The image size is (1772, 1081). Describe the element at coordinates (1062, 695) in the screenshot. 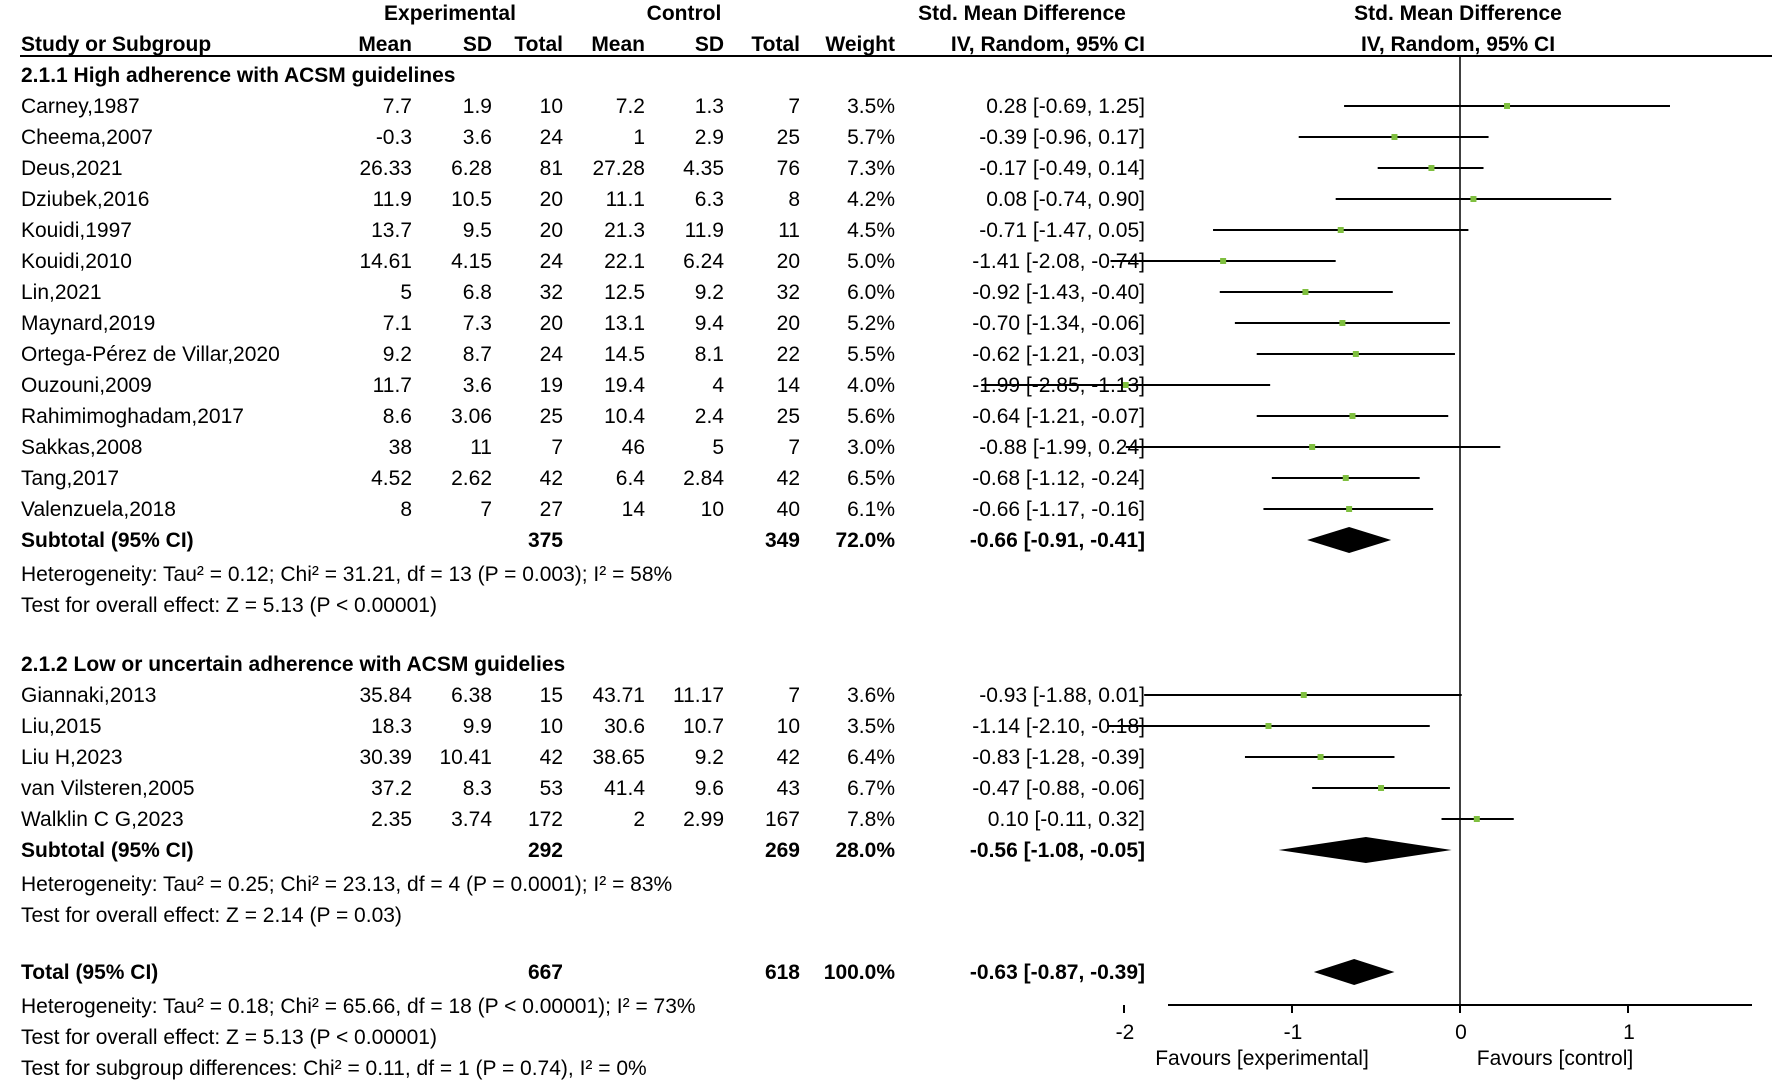

I see `study-ci: -0.93 [-1.88, 0.01]` at that location.